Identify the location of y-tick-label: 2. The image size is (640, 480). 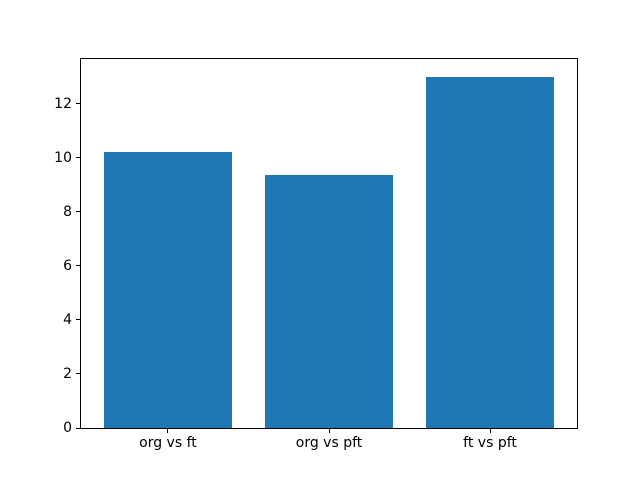
(67, 373).